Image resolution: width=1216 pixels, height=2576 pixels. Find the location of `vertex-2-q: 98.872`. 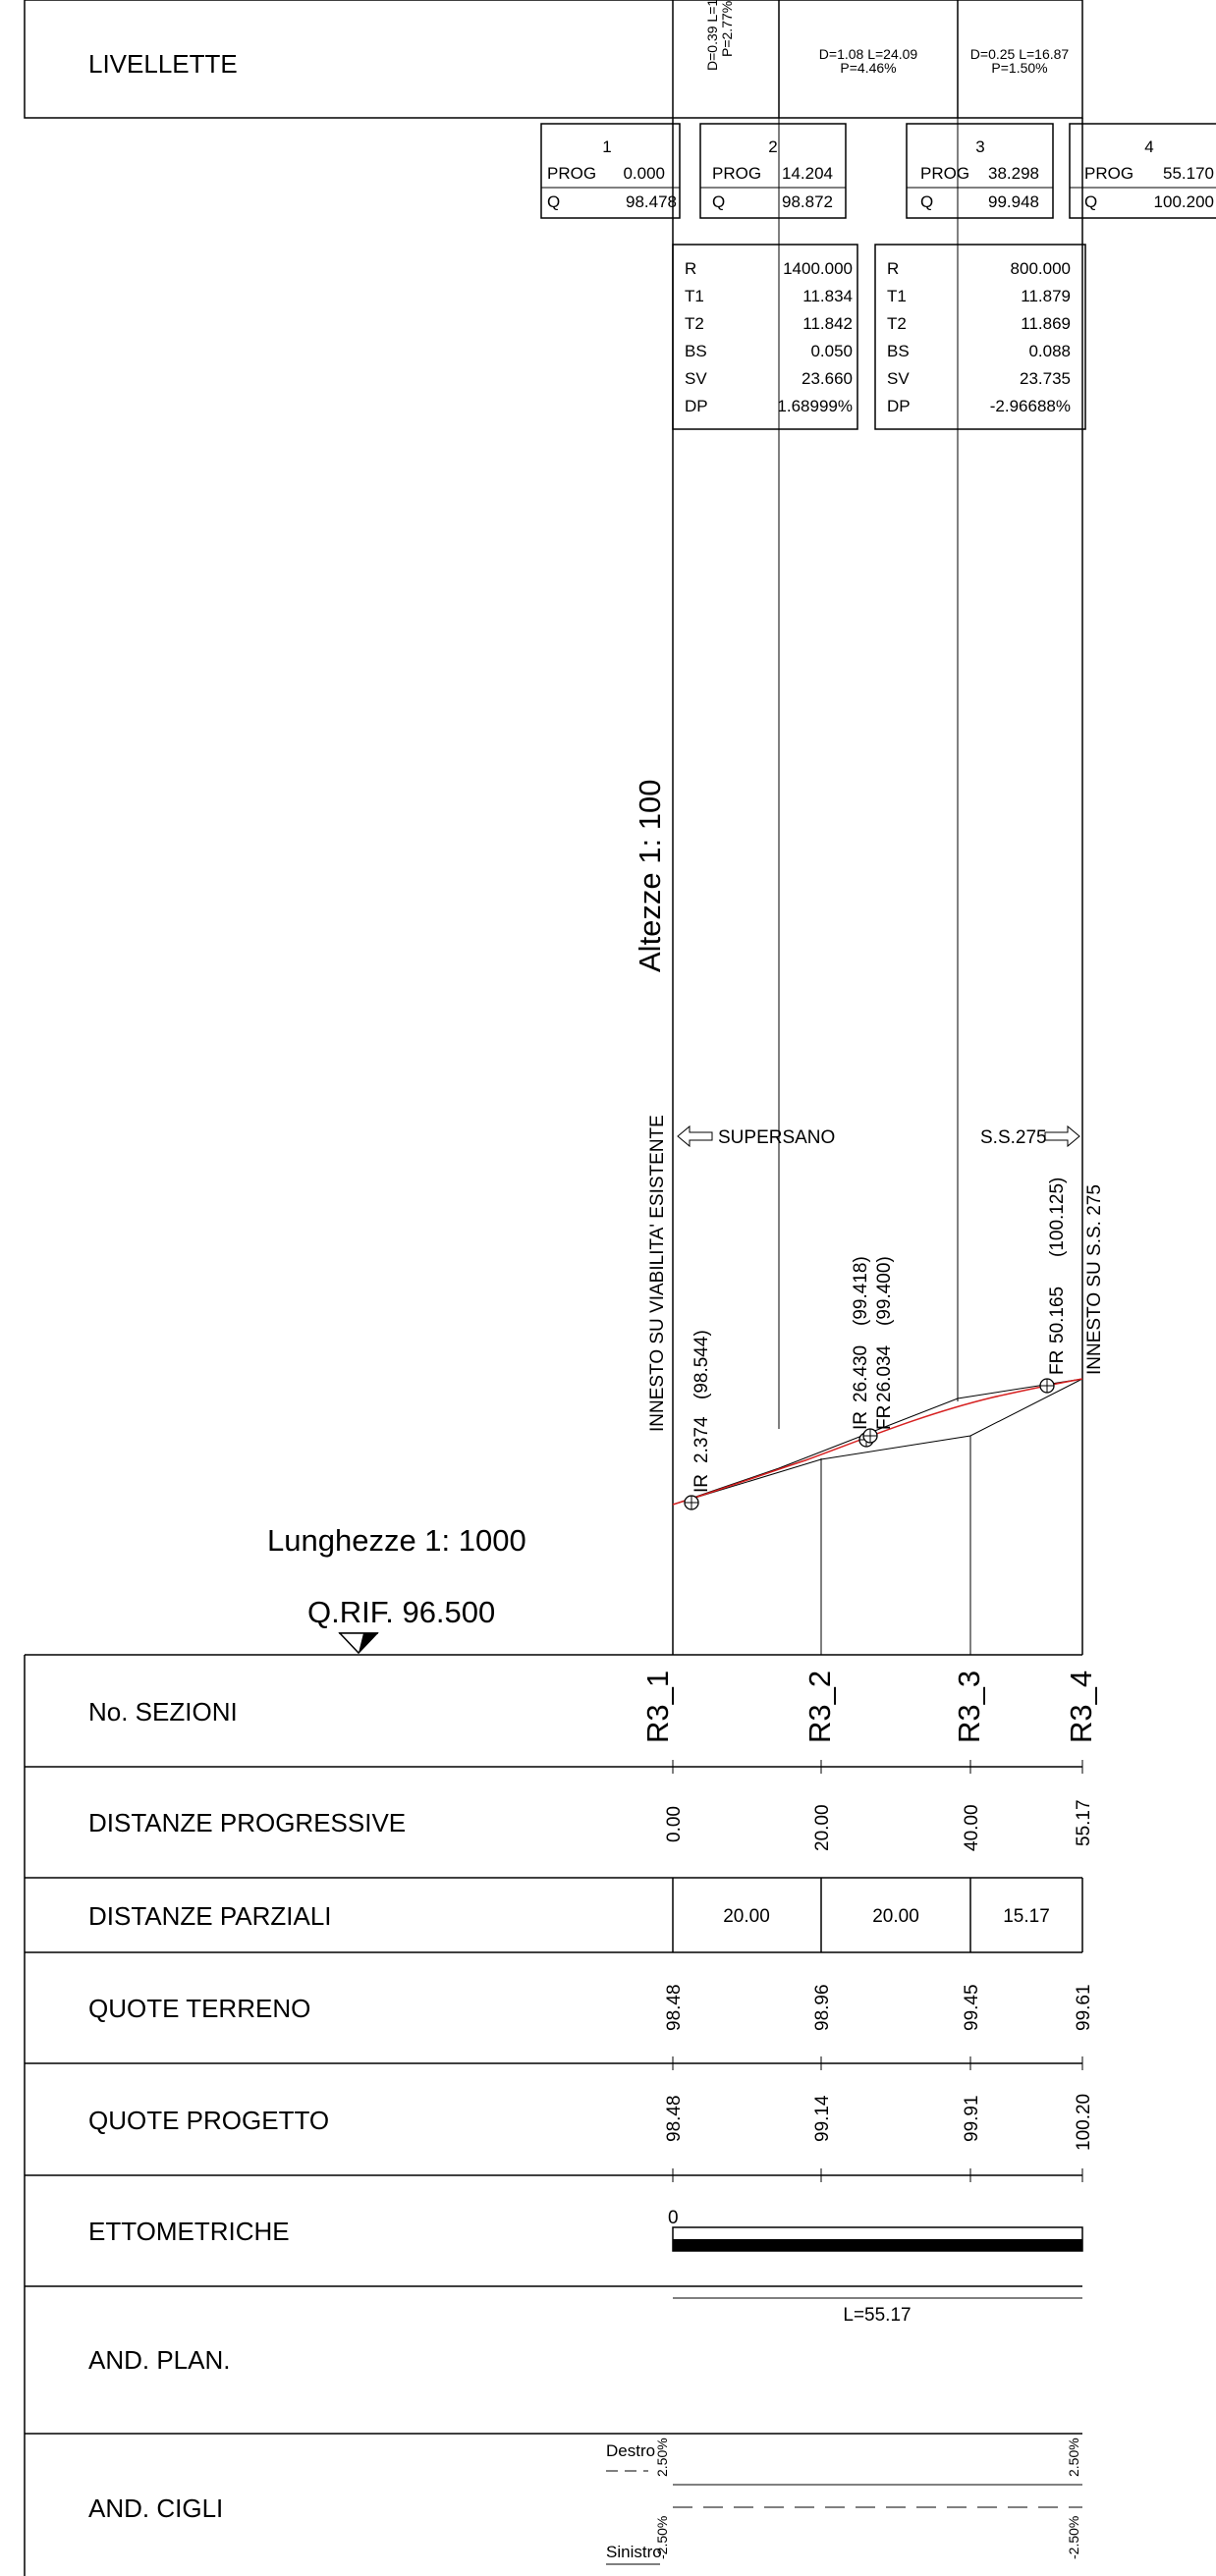

vertex-2-q: 98.872 is located at coordinates (807, 201).